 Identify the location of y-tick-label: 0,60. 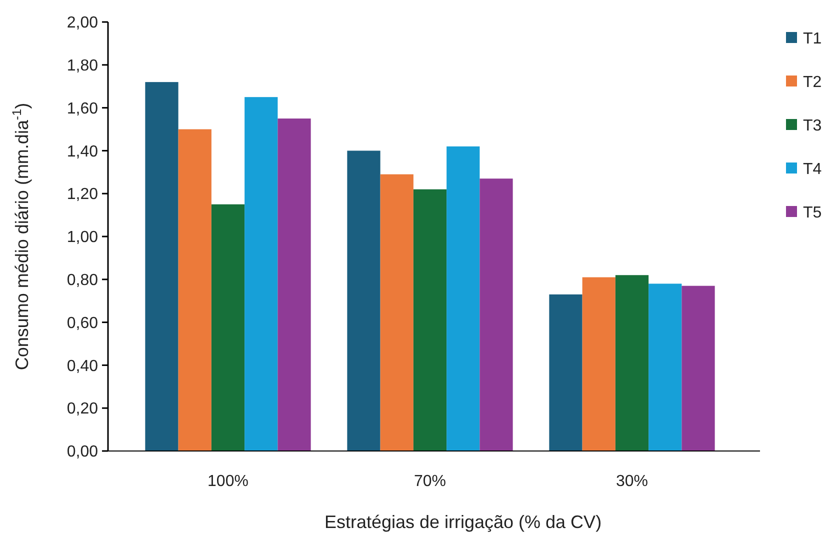
(82, 323).